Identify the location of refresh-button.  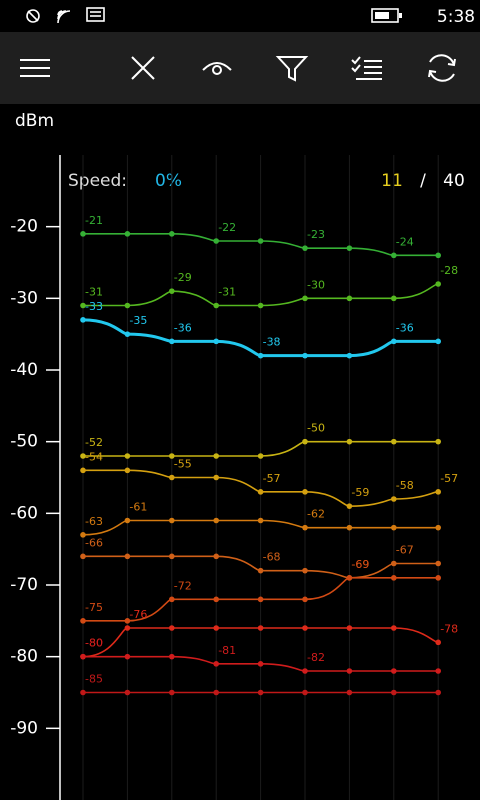
(442, 68).